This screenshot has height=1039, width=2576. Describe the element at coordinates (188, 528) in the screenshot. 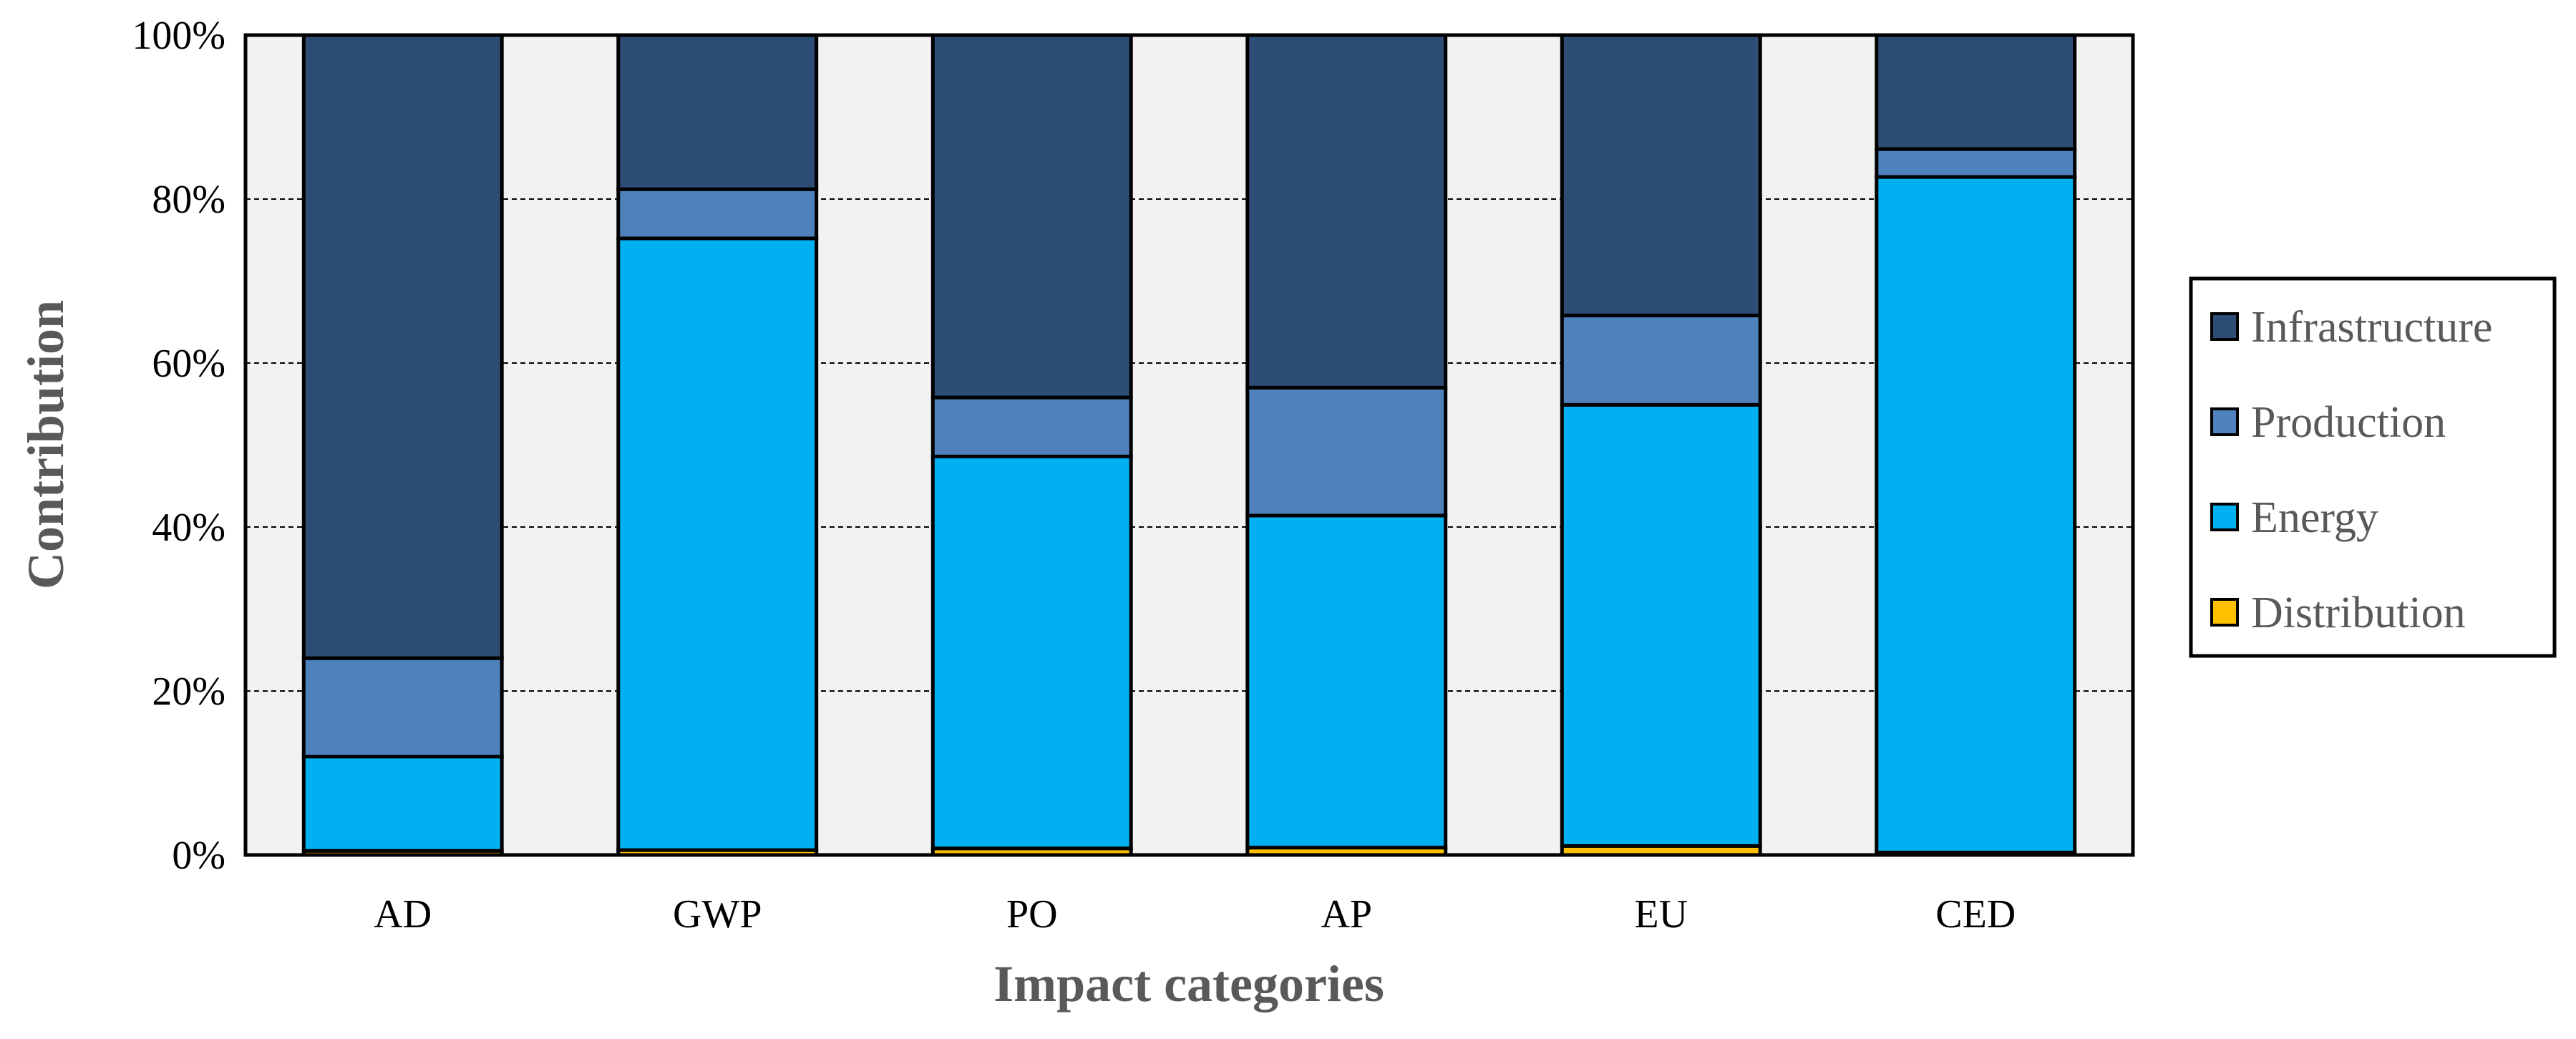

I see `y-tick-label: 40%` at that location.